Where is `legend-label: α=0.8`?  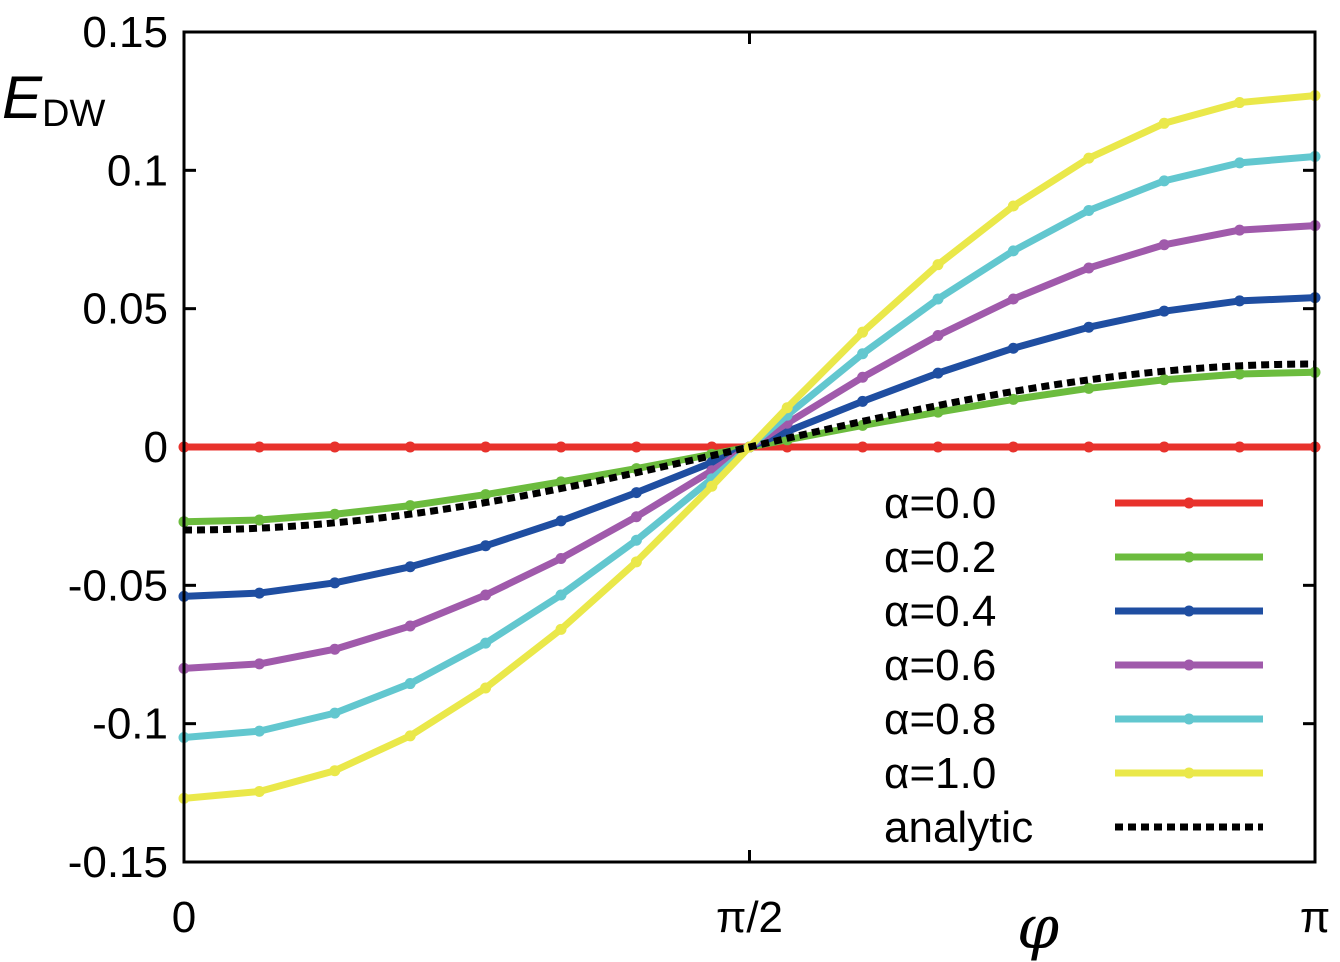
legend-label: α=0.8 is located at coordinates (940, 719).